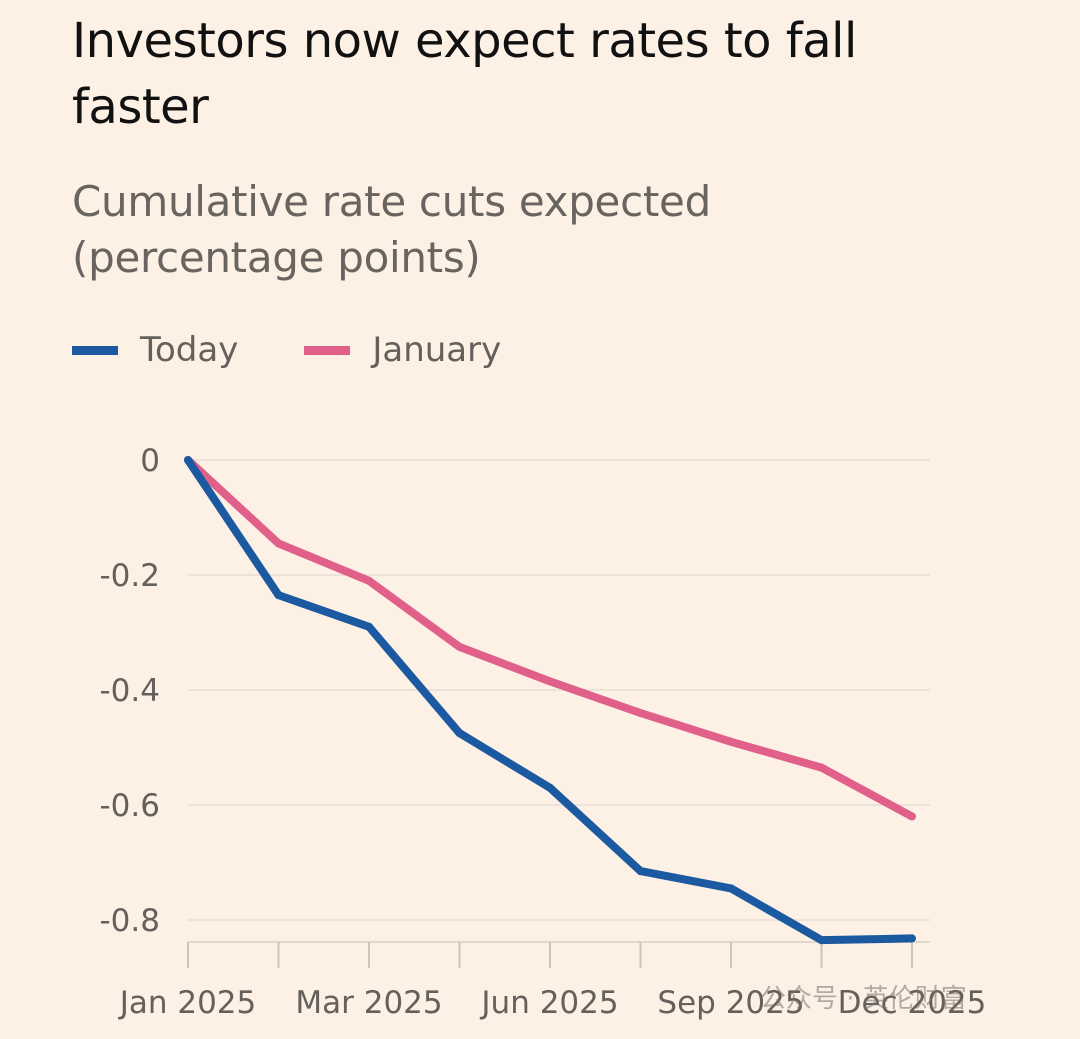 This screenshot has width=1080, height=1039. What do you see at coordinates (548, 1003) in the screenshot?
I see `x-tick-label: Jun 2025` at bounding box center [548, 1003].